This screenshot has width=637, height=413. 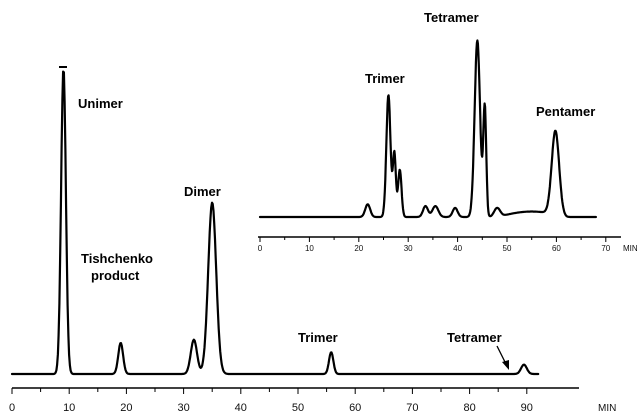 What do you see at coordinates (69, 407) in the screenshot?
I see `main-x-tick-label: 10` at bounding box center [69, 407].